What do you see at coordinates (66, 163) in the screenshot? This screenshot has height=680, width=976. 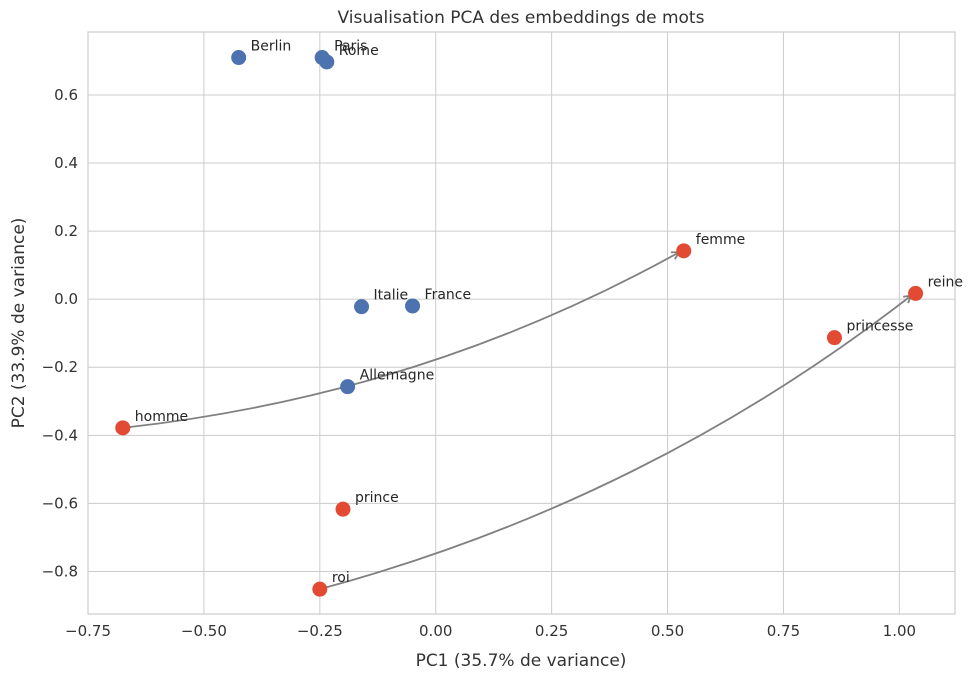 I see `y-tick-label: 0.4` at bounding box center [66, 163].